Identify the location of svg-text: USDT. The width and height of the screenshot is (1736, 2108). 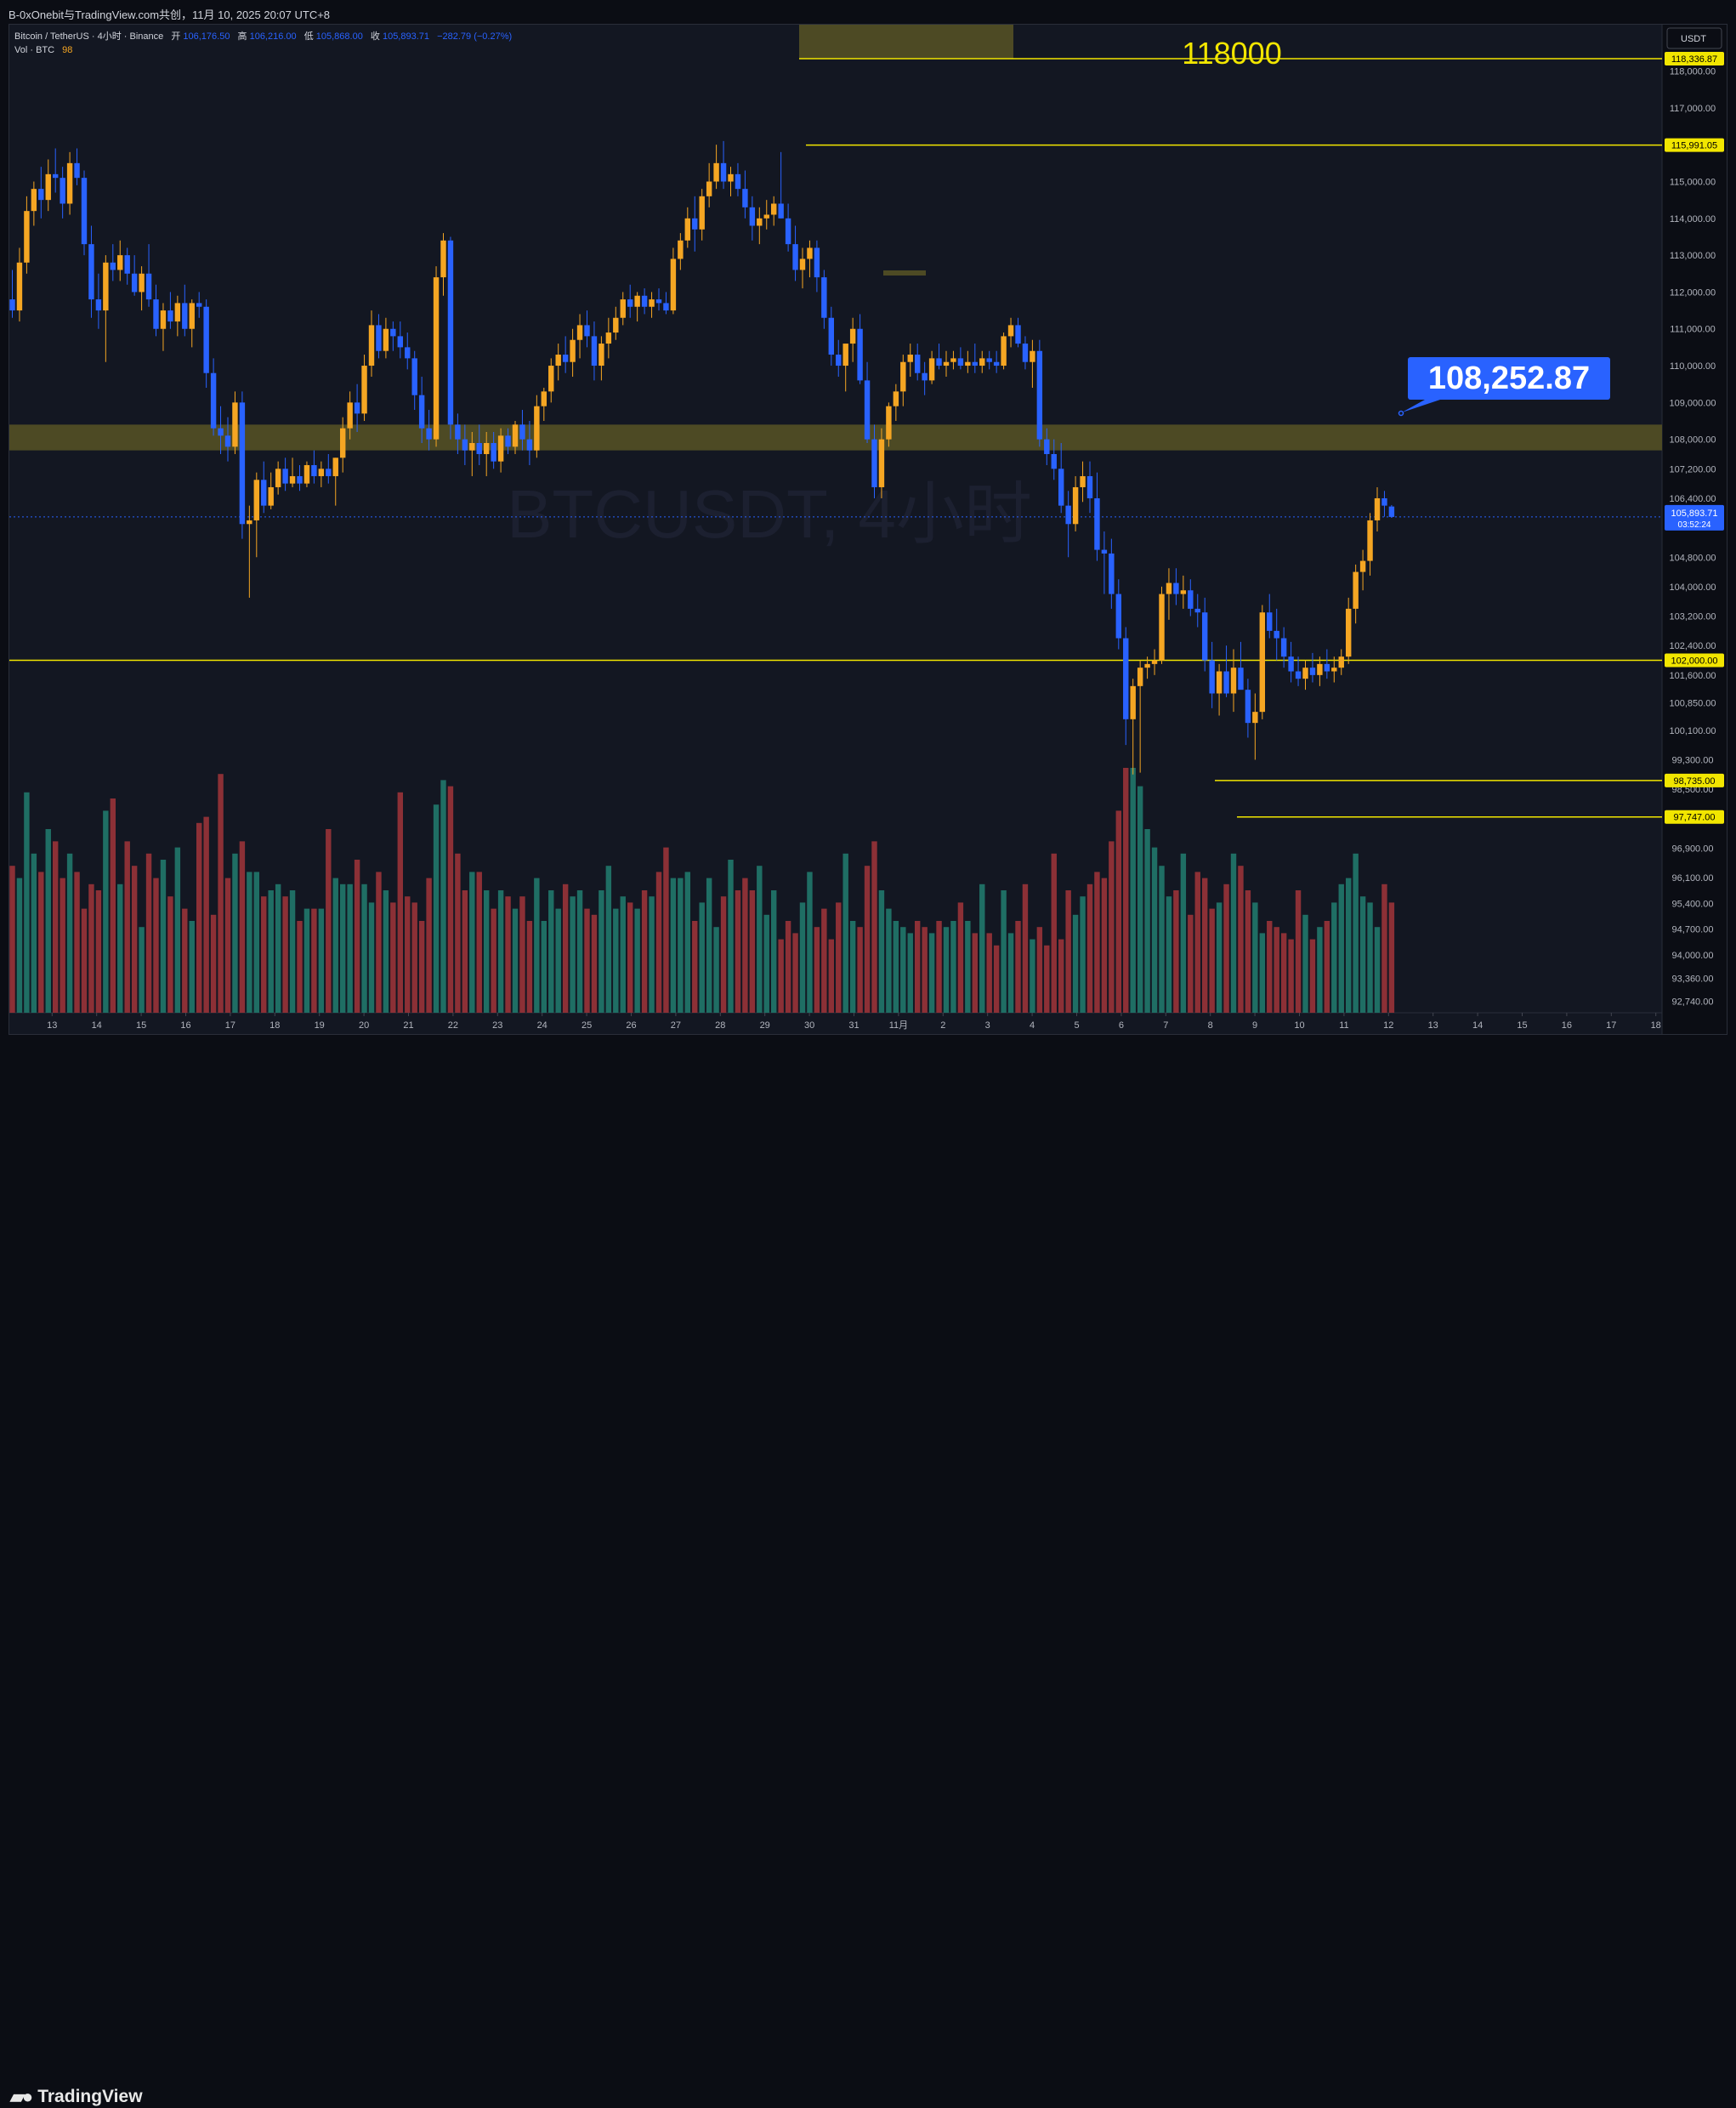
(1694, 39).